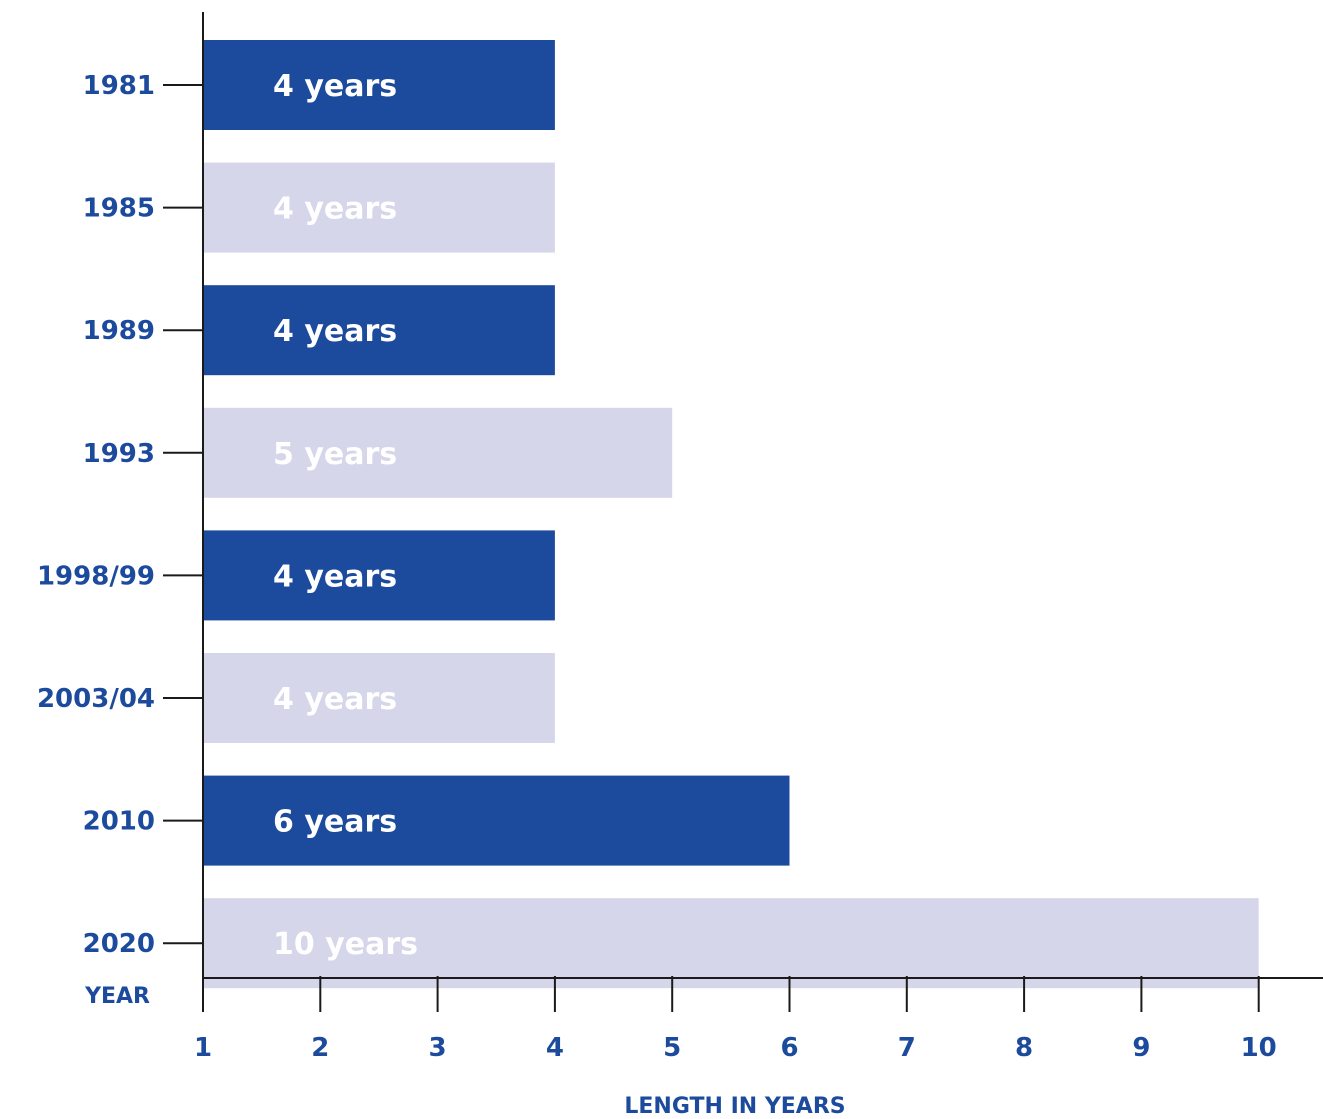 The height and width of the screenshot is (1119, 1323). I want to click on bar-1993, so click(438, 452).